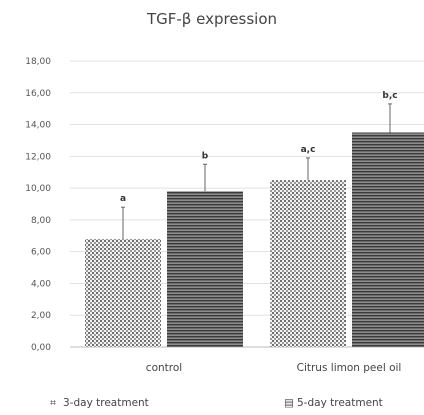  What do you see at coordinates (41, 284) in the screenshot?
I see `y-tick-label: 4,00` at bounding box center [41, 284].